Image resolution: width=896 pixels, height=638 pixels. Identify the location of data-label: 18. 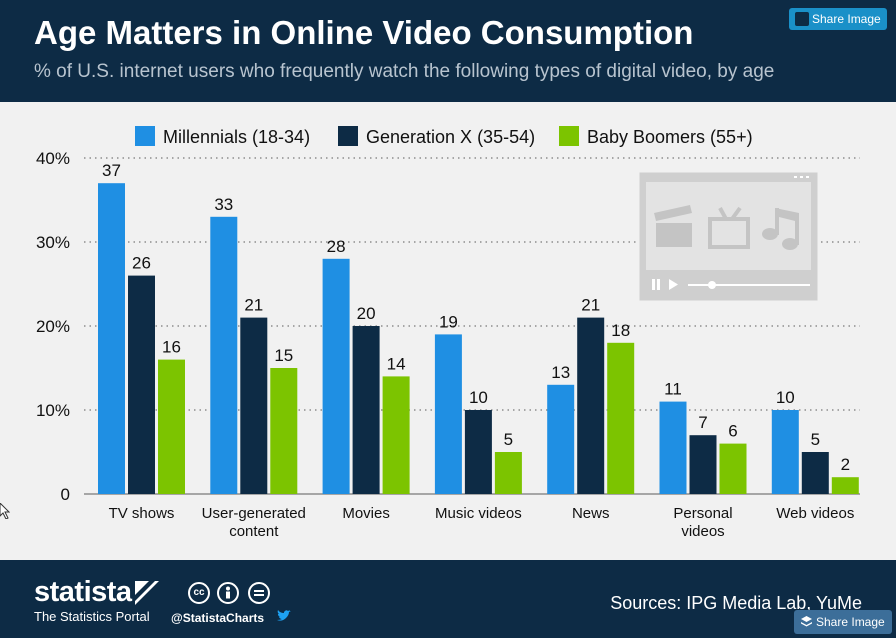
(620, 330).